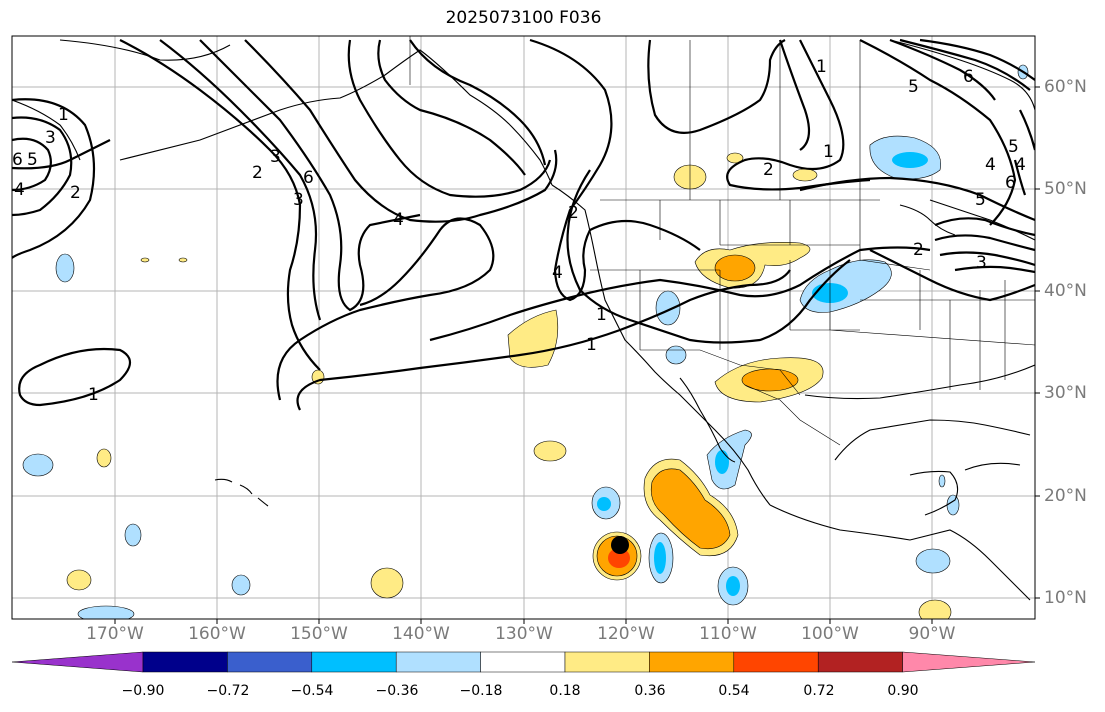 This screenshot has width=1105, height=712. What do you see at coordinates (336, 117) in the screenshot?
I see `coastline-alaska` at bounding box center [336, 117].